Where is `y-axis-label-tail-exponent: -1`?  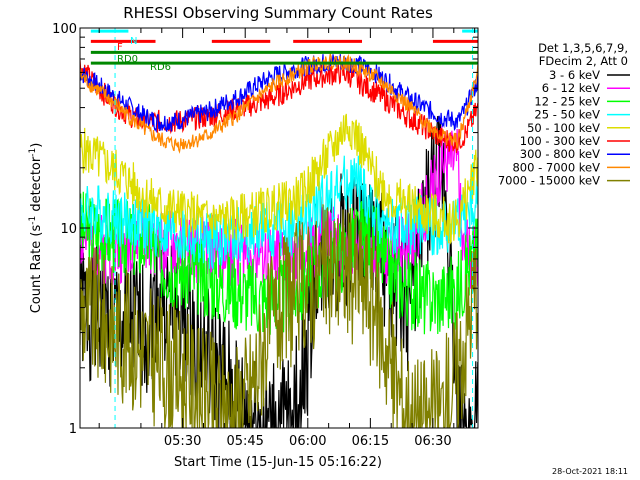 y-axis-label-tail-exponent: -1 is located at coordinates (33, 152).